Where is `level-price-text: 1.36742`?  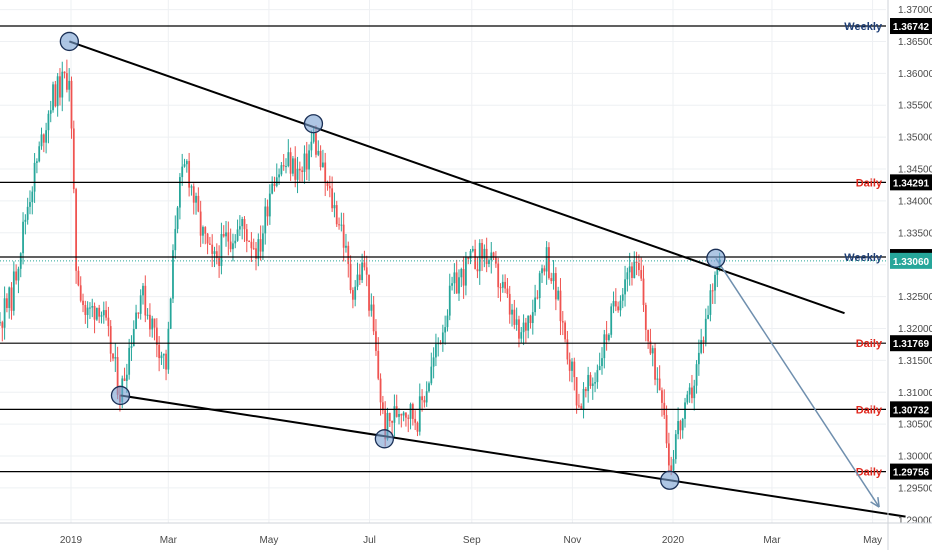 level-price-text: 1.36742 is located at coordinates (911, 27).